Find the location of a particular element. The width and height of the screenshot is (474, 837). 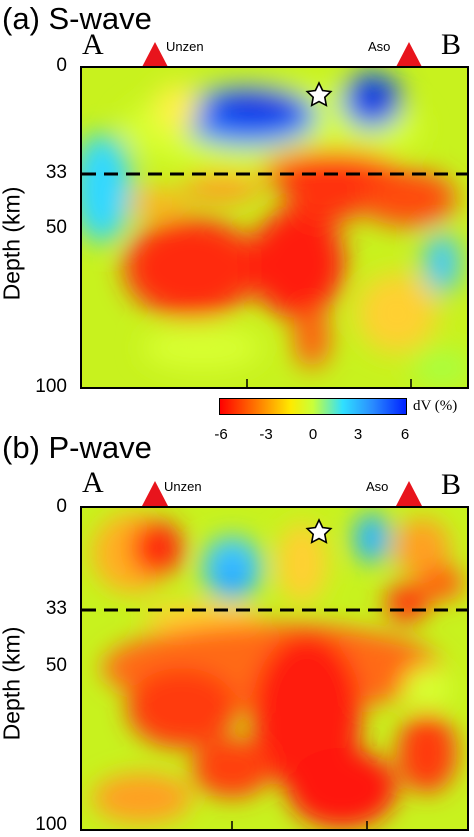

panel-b-earthquake-star-icon is located at coordinates (319, 531).